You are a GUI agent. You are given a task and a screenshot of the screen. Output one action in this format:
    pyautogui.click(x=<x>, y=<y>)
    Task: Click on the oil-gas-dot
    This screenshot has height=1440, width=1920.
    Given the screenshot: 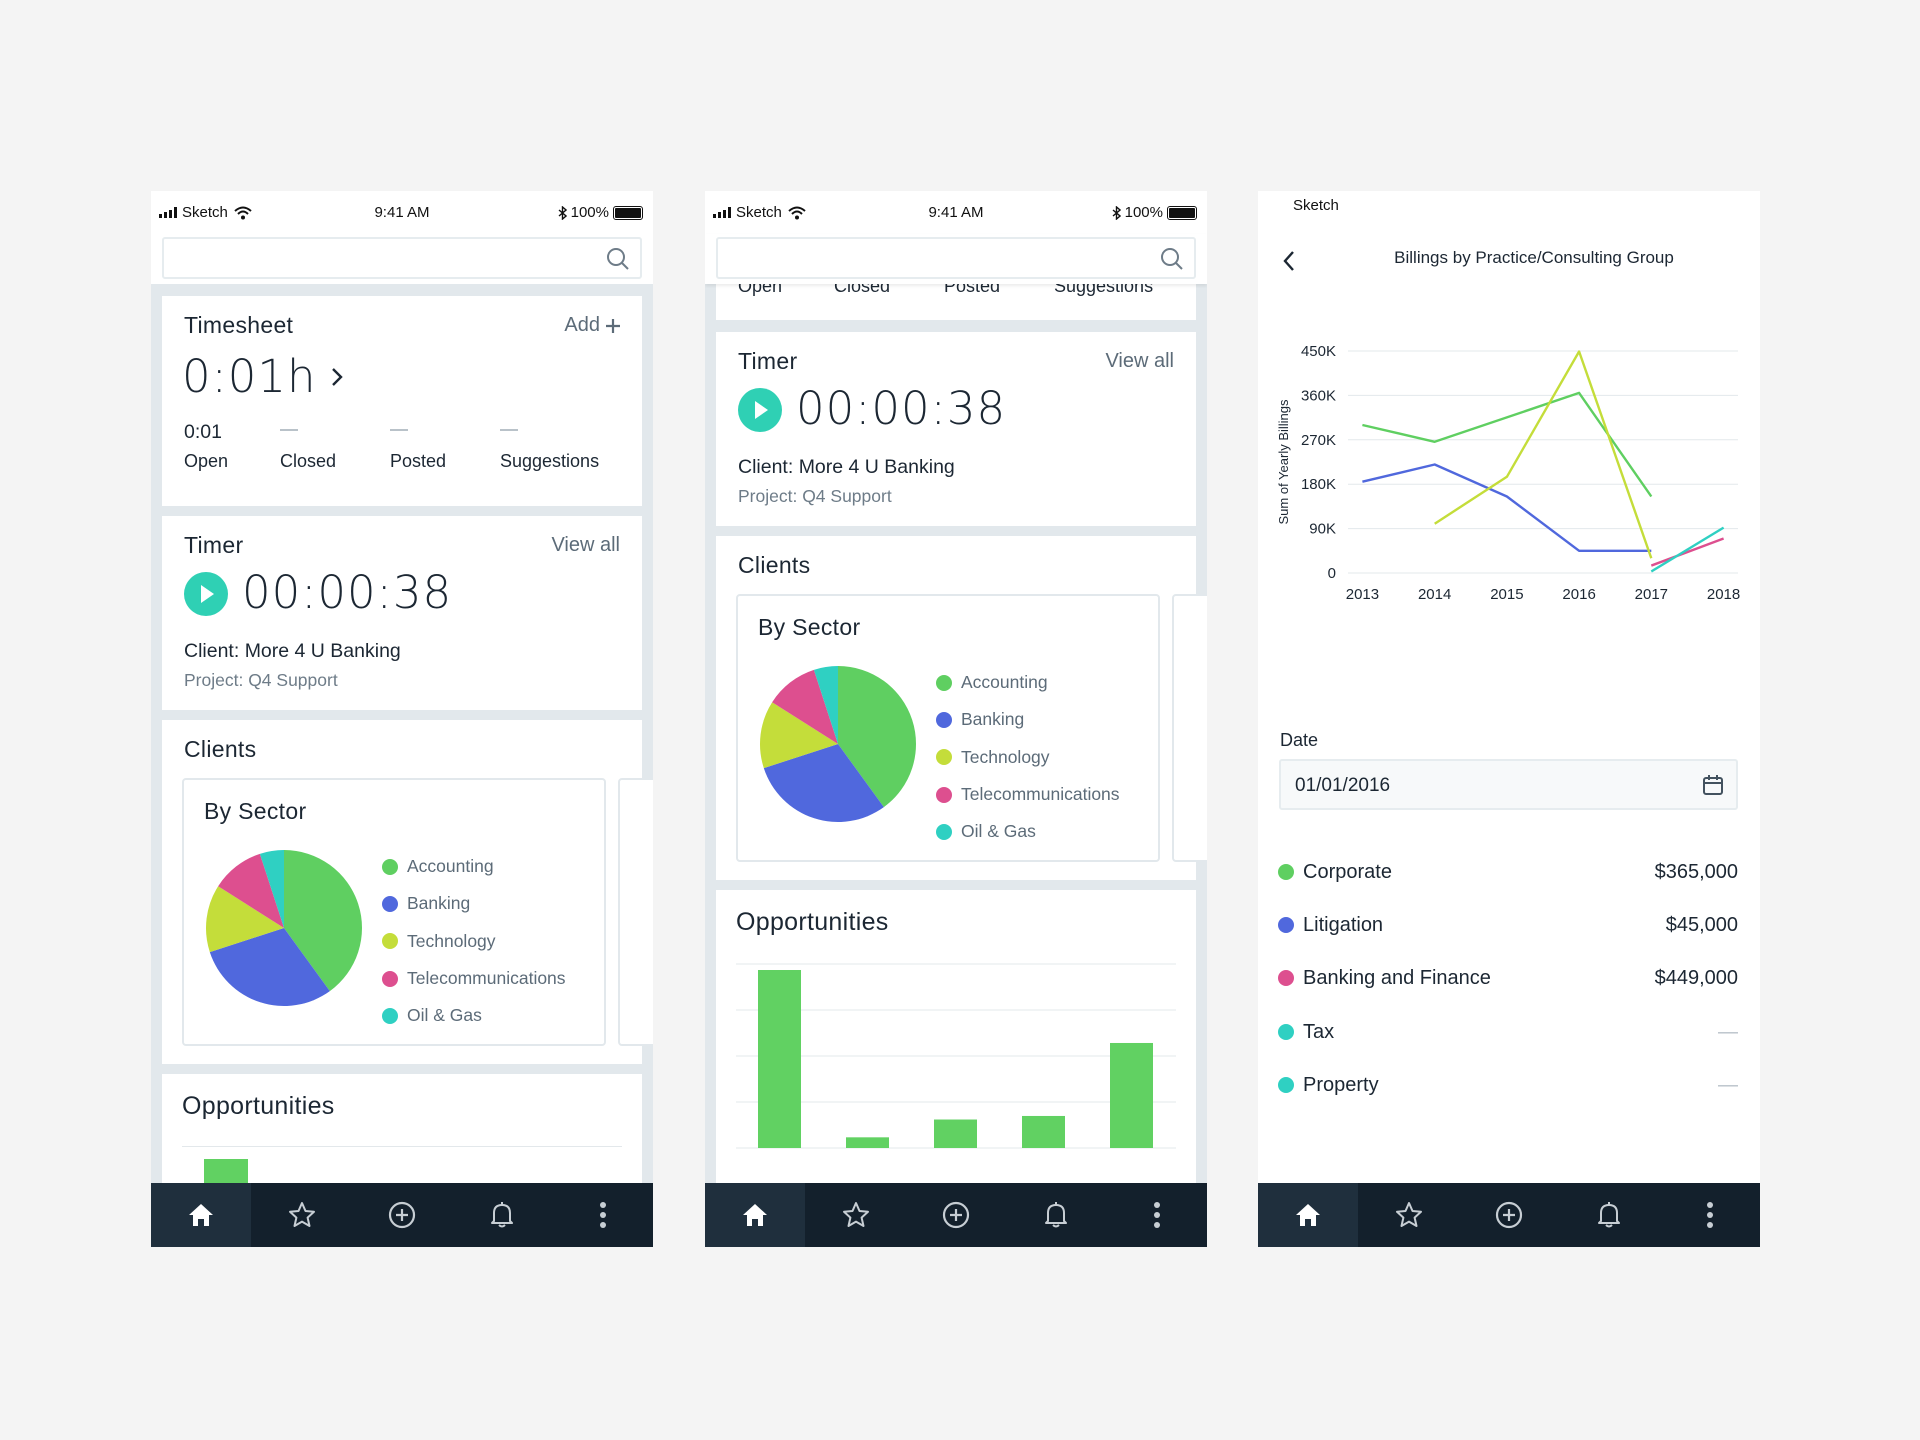 What is the action you would take?
    pyautogui.click(x=390, y=1015)
    